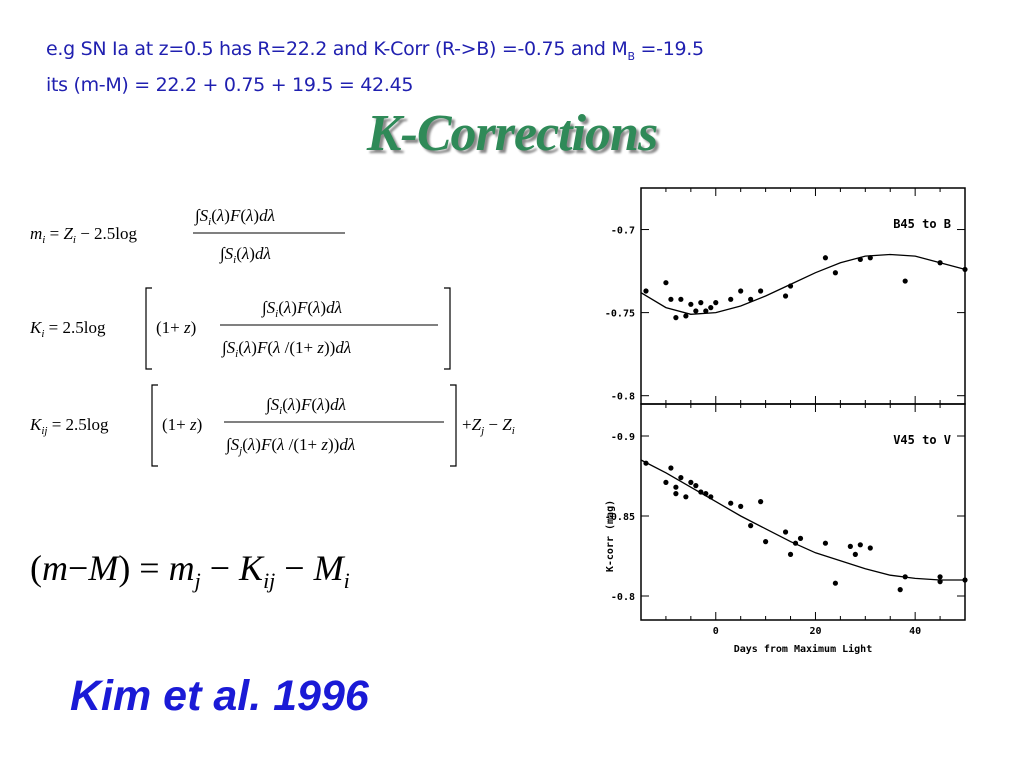 The image size is (1024, 768). I want to click on y-tick-label: -0.7, so click(623, 231).